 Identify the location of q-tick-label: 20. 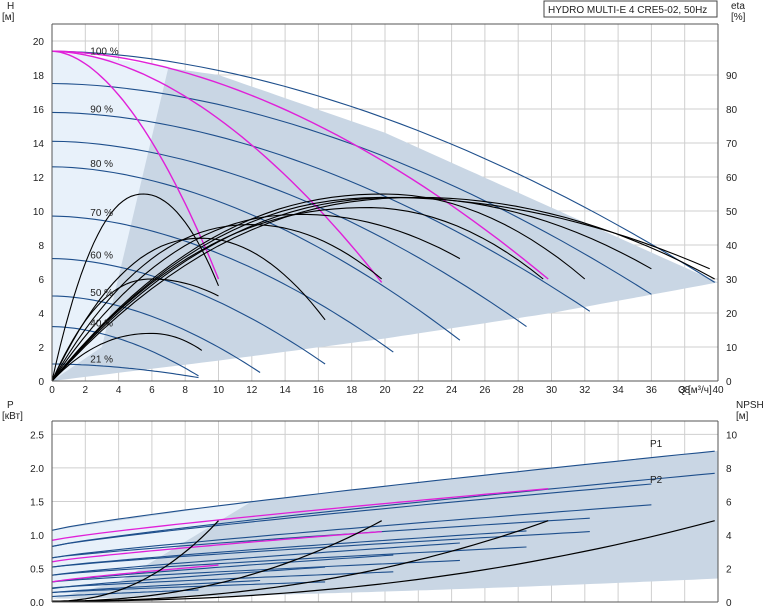
(385, 390).